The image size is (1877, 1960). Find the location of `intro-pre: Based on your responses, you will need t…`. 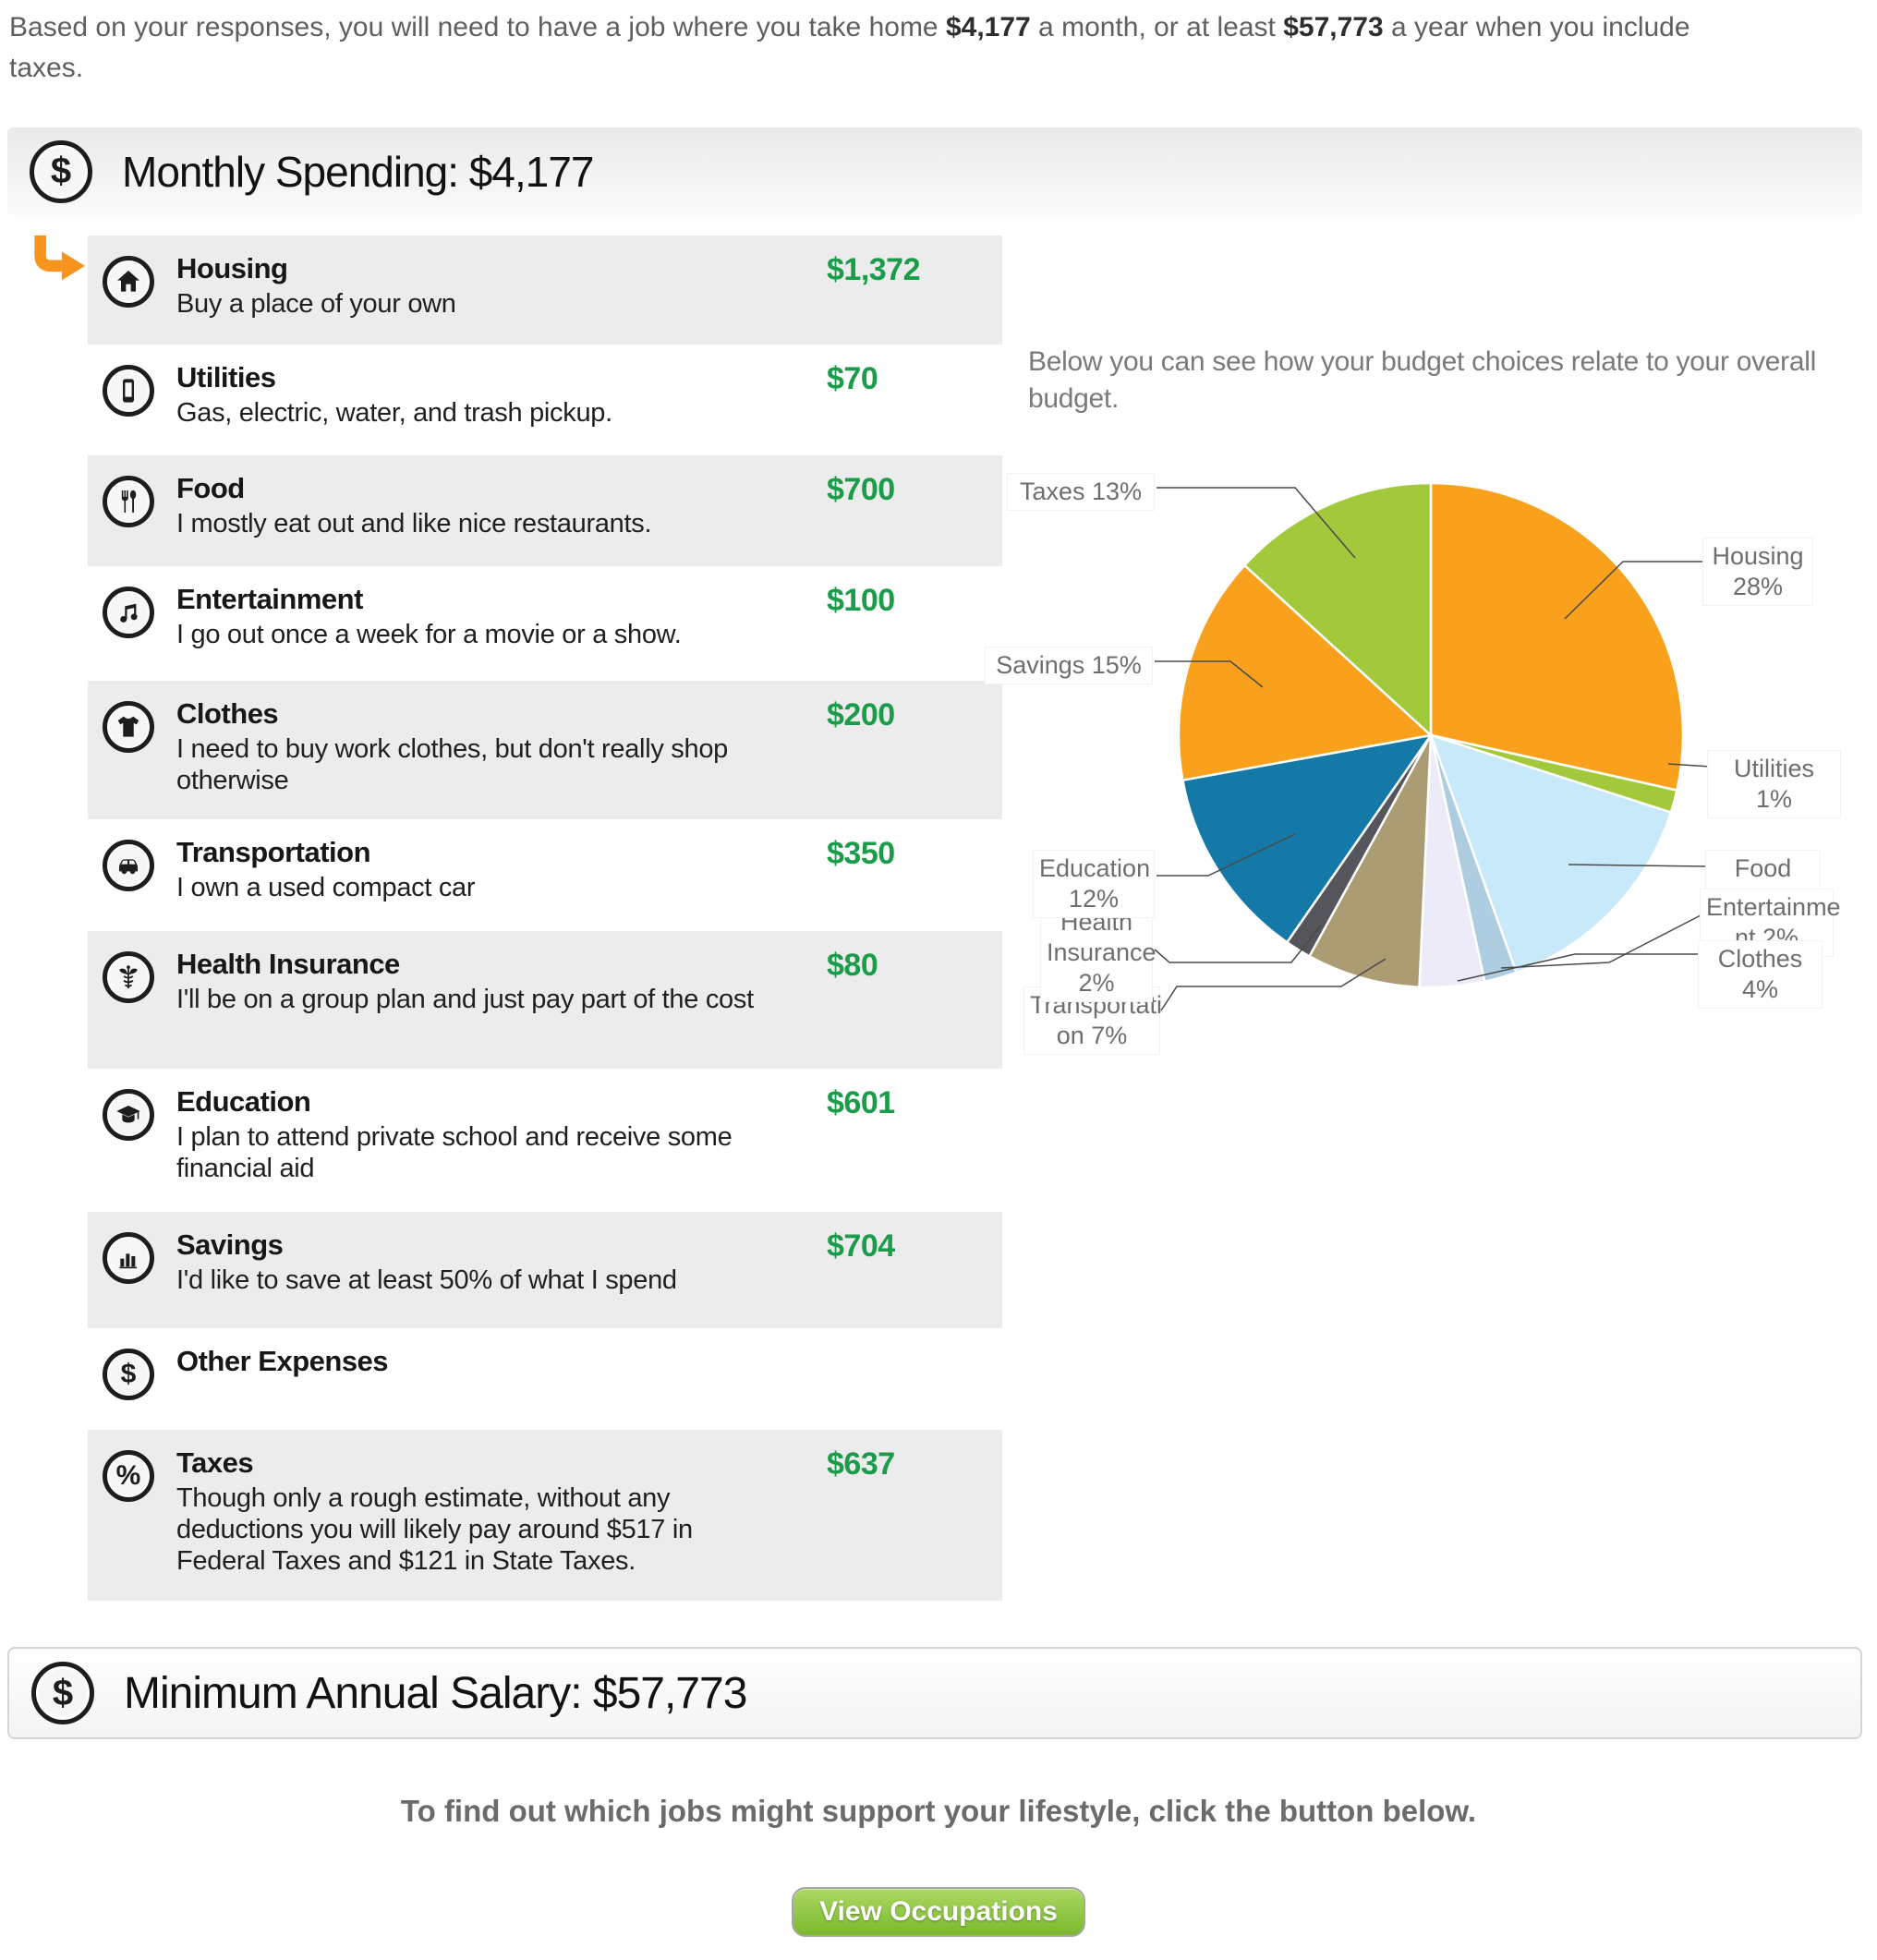

intro-pre: Based on your responses, you will need t… is located at coordinates (477, 27).